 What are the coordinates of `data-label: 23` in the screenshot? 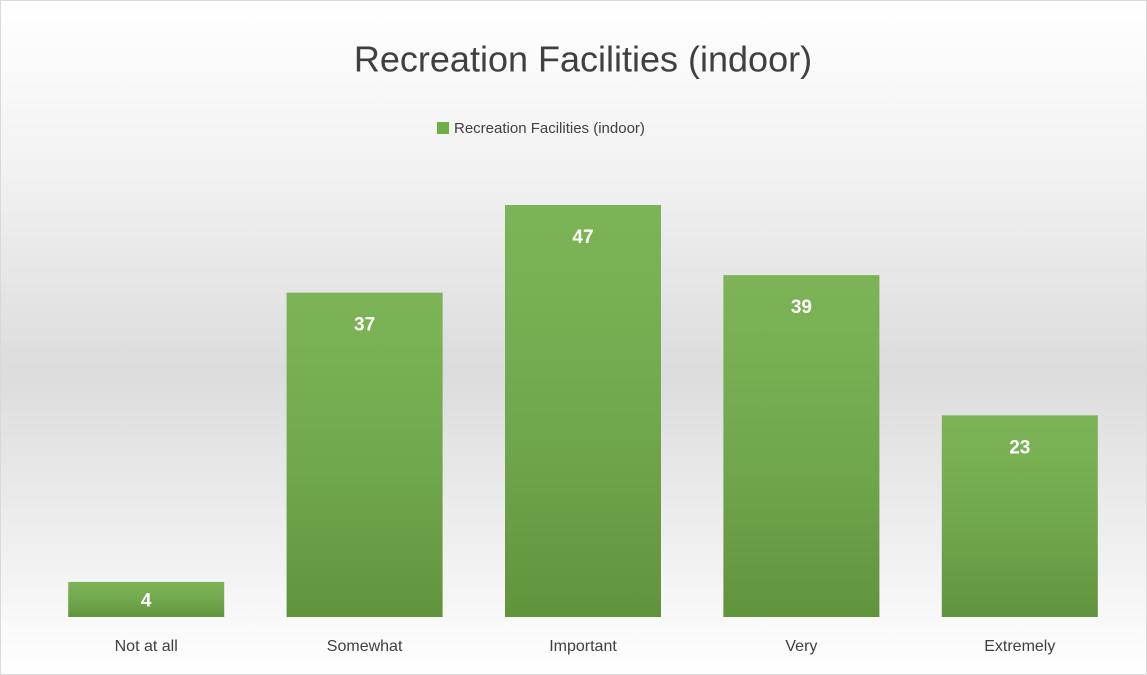 It's located at (1019, 447).